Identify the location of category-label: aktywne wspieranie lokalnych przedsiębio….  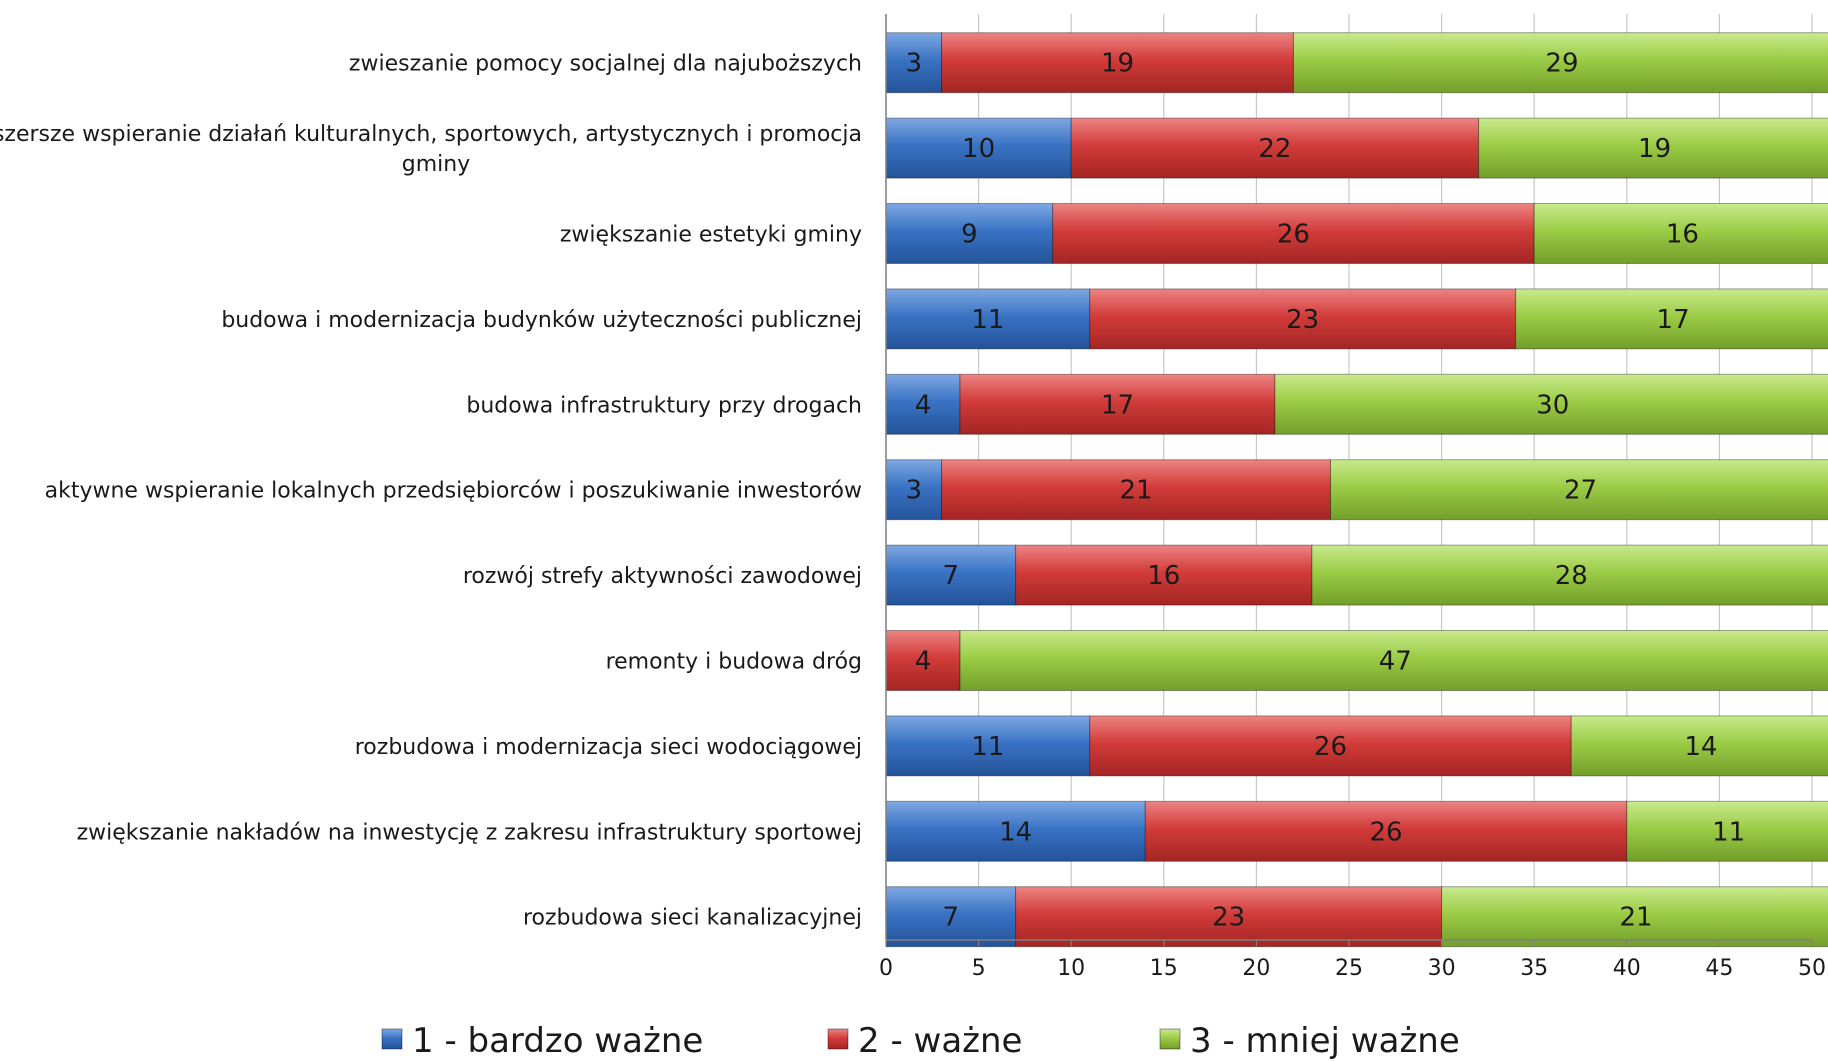
(453, 491).